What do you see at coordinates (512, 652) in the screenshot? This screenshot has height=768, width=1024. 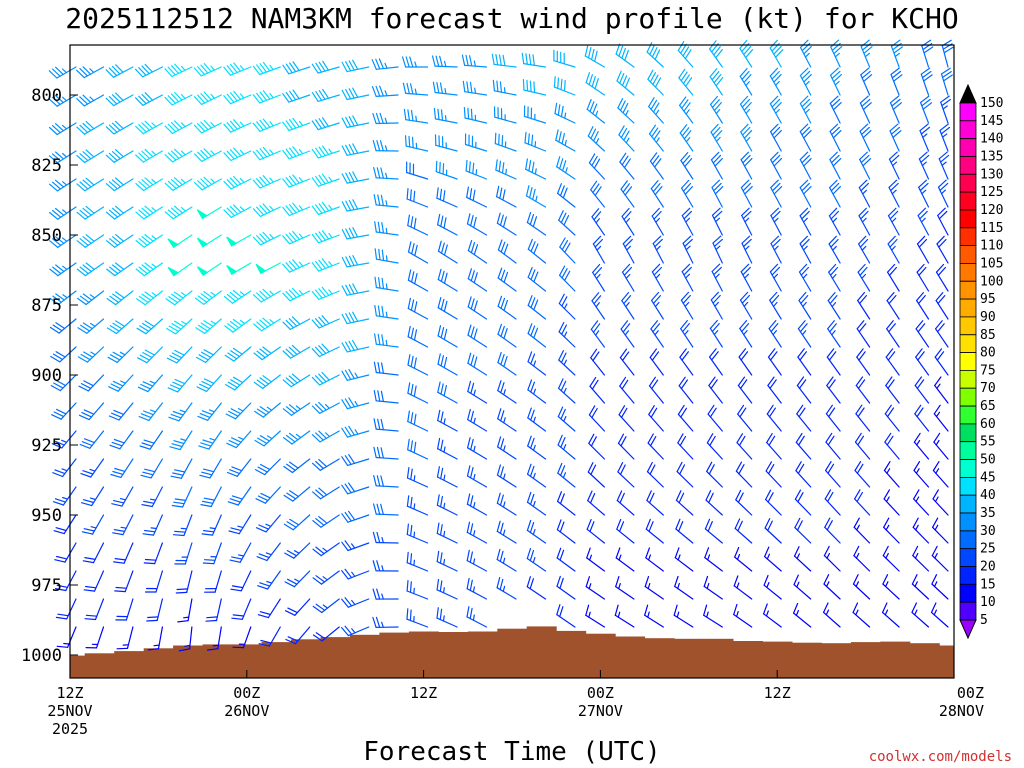 I see `terrain-layer` at bounding box center [512, 652].